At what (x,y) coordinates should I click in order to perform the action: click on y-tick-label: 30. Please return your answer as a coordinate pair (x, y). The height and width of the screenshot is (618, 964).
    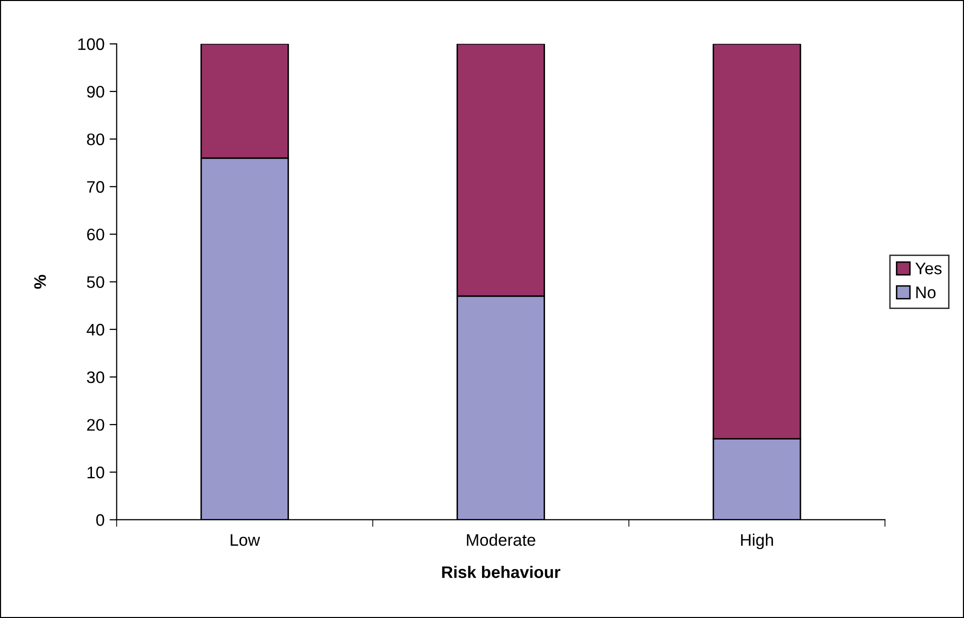
    Looking at the image, I should click on (95, 377).